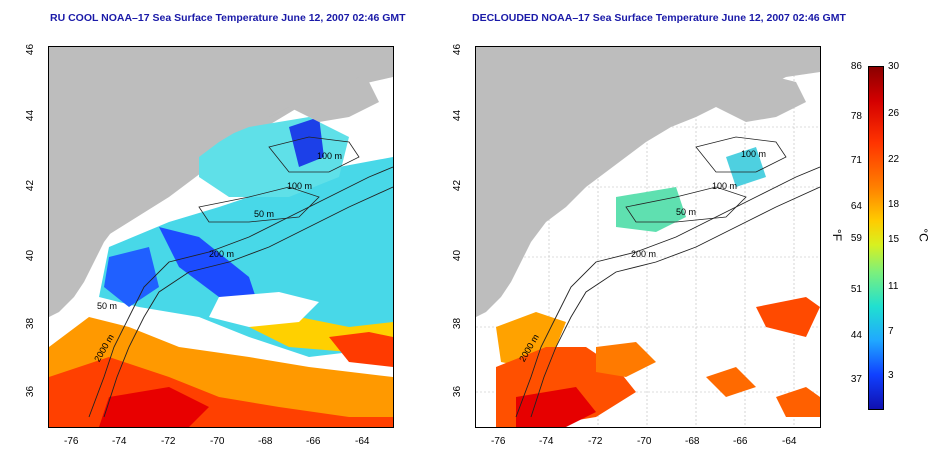 The width and height of the screenshot is (950, 475). What do you see at coordinates (856, 238) in the screenshot?
I see `colorbar-f-59: 59` at bounding box center [856, 238].